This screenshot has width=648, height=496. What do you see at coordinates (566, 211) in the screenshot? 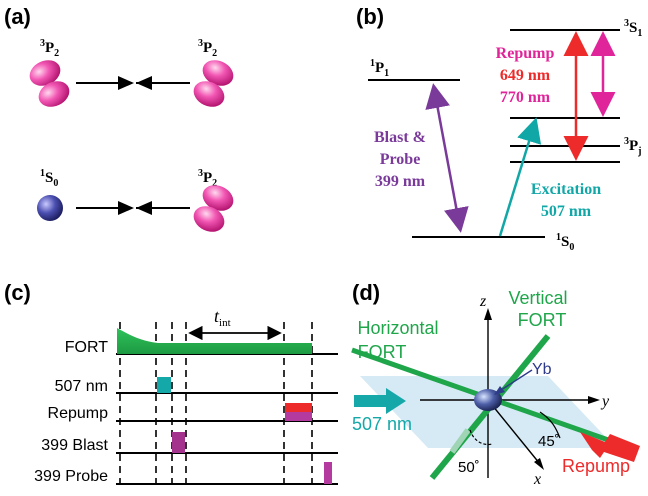
I see `excitation-wavelength: 507 nm` at bounding box center [566, 211].